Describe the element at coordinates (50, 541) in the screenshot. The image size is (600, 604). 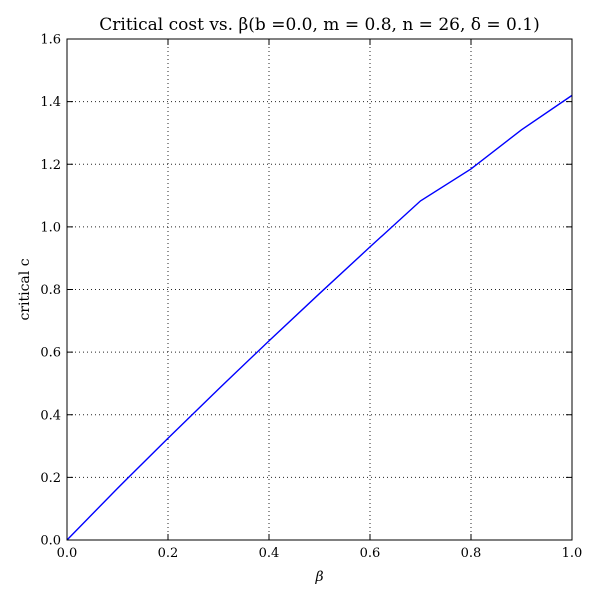
I see `y-tick-label: 0.0` at that location.